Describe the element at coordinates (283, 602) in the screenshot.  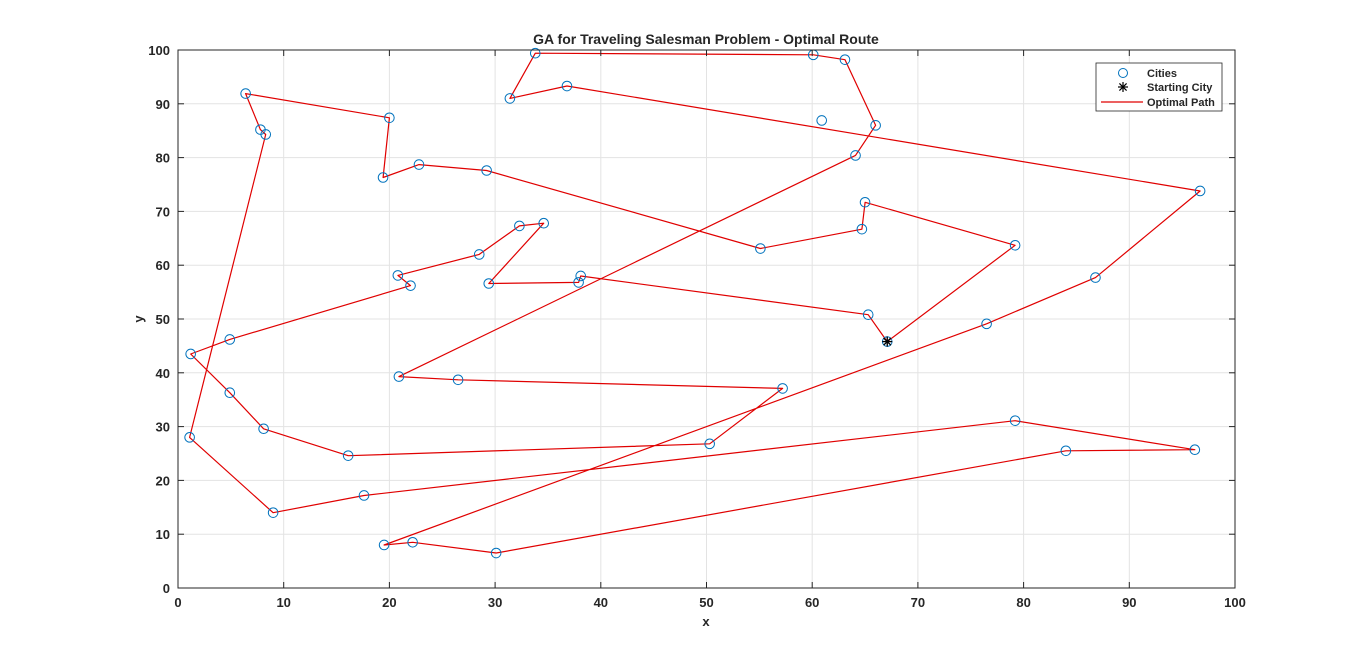
I see `x-tick-label: 10` at that location.